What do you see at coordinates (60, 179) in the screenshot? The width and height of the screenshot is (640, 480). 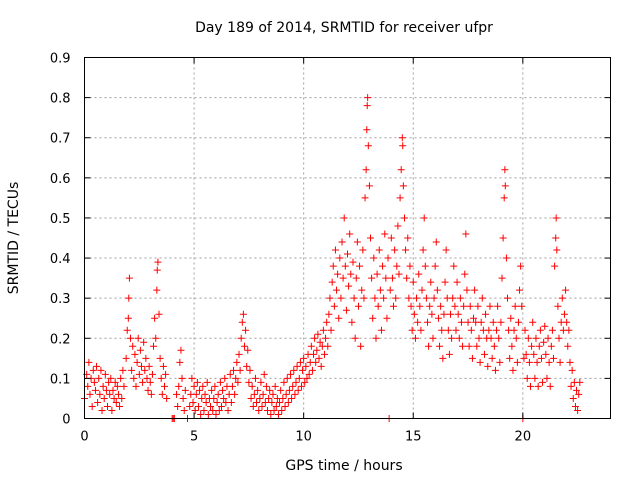 I see `y-tick-label: 0.6` at bounding box center [60, 179].